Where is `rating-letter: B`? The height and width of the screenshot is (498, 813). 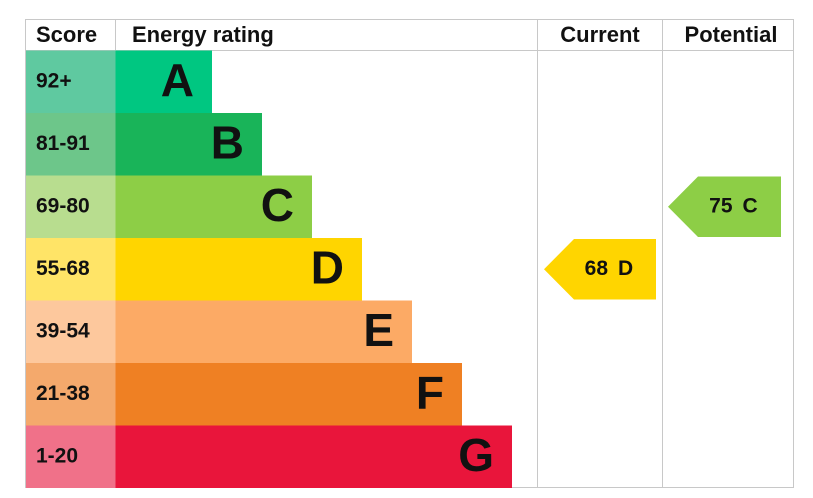 rating-letter: B is located at coordinates (227, 142).